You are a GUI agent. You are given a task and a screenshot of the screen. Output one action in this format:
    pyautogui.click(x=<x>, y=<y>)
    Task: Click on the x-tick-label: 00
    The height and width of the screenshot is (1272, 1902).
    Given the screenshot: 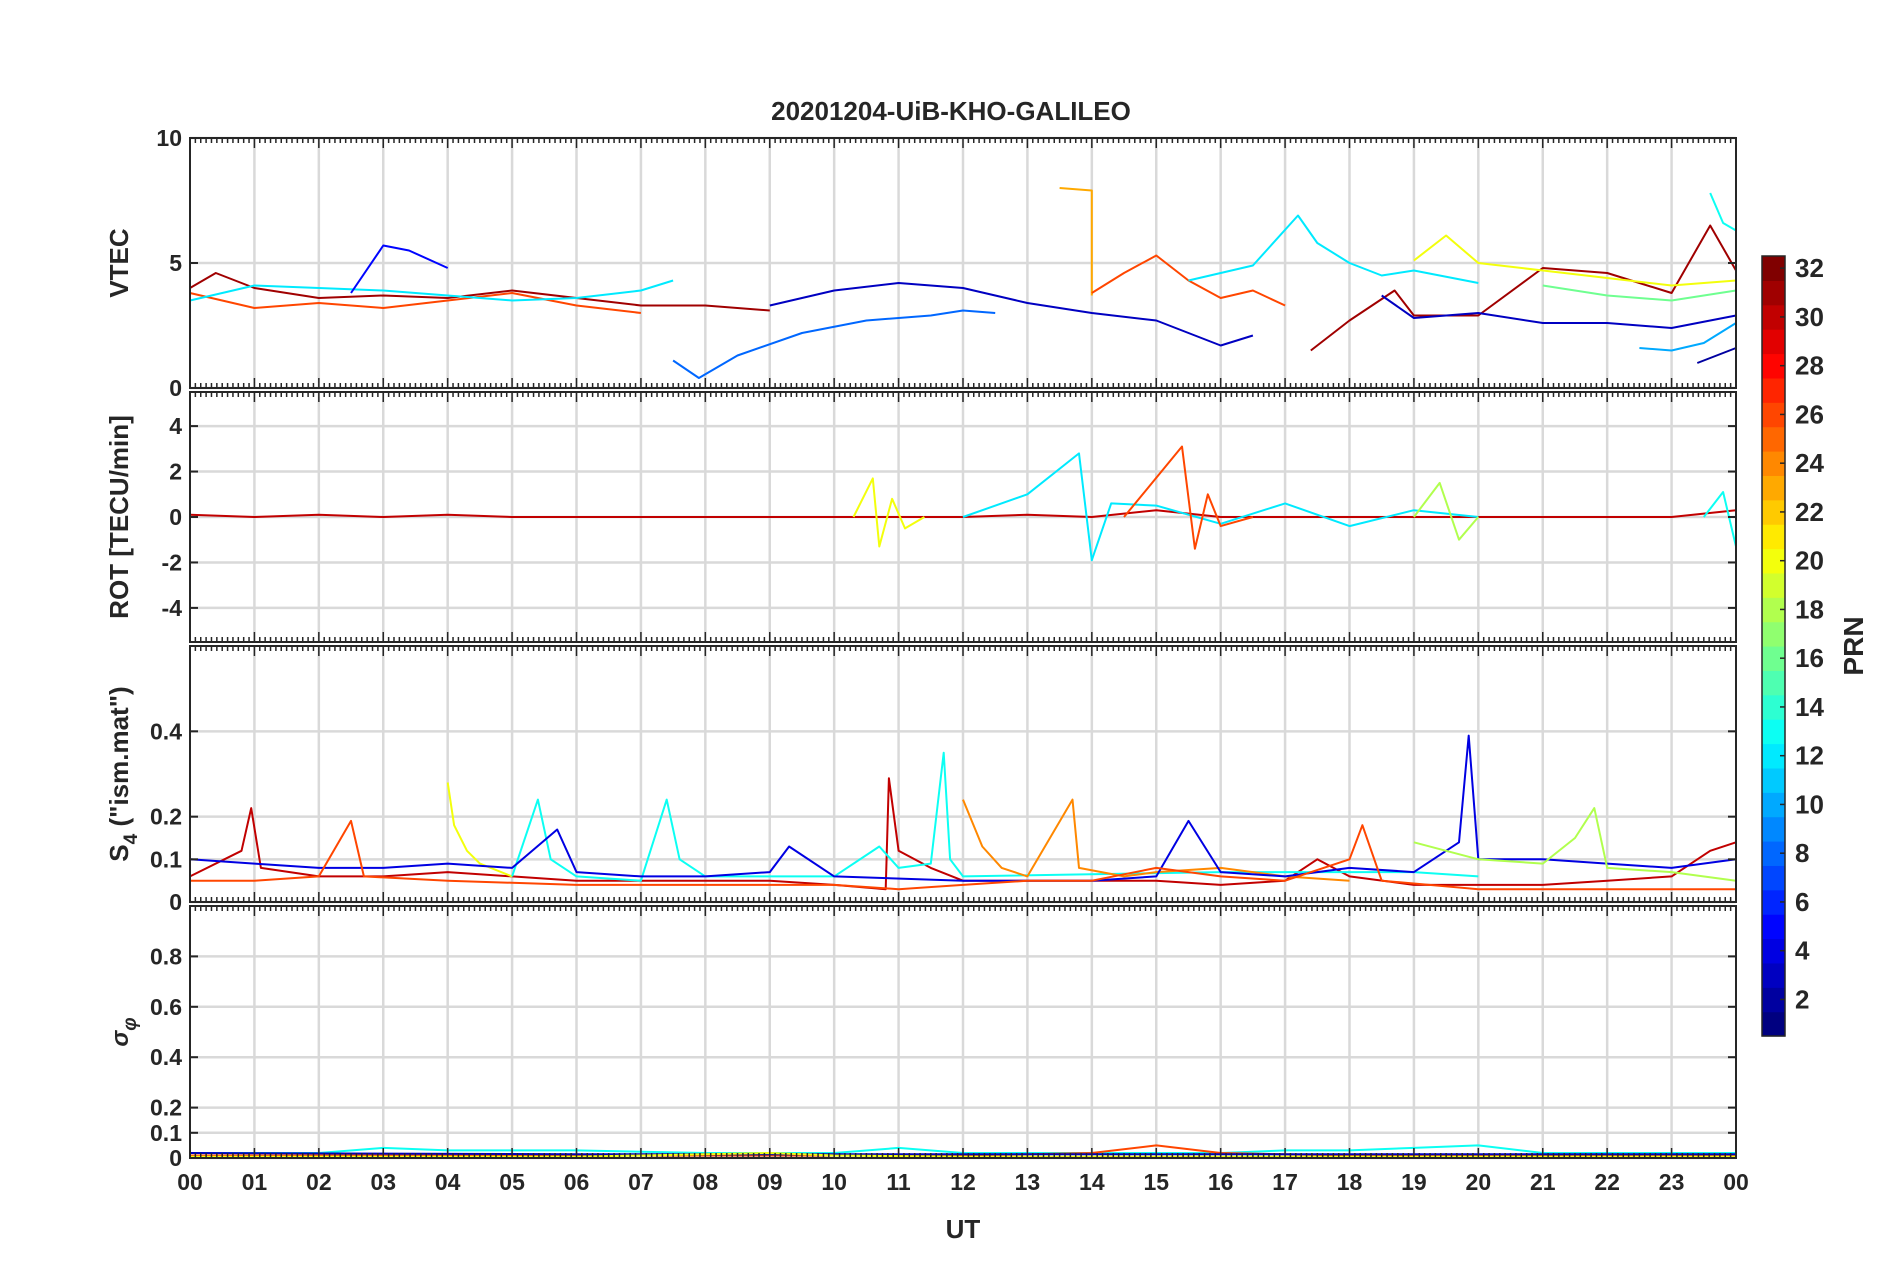 What is the action you would take?
    pyautogui.click(x=190, y=1182)
    